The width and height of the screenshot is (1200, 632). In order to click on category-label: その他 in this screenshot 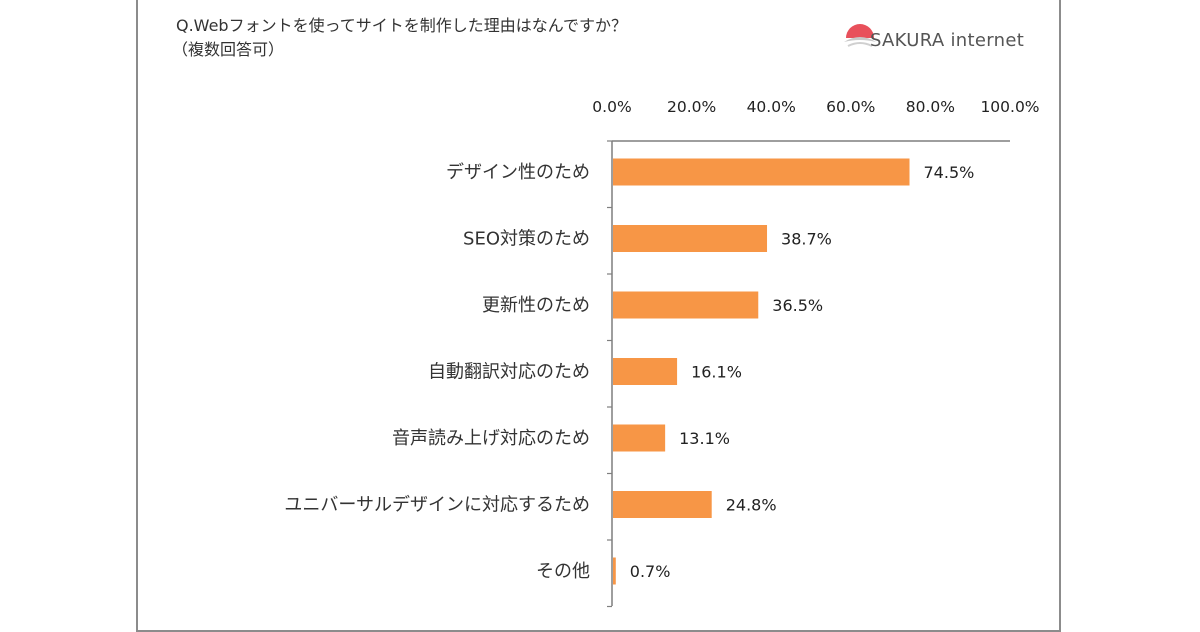, I will do `click(563, 571)`.